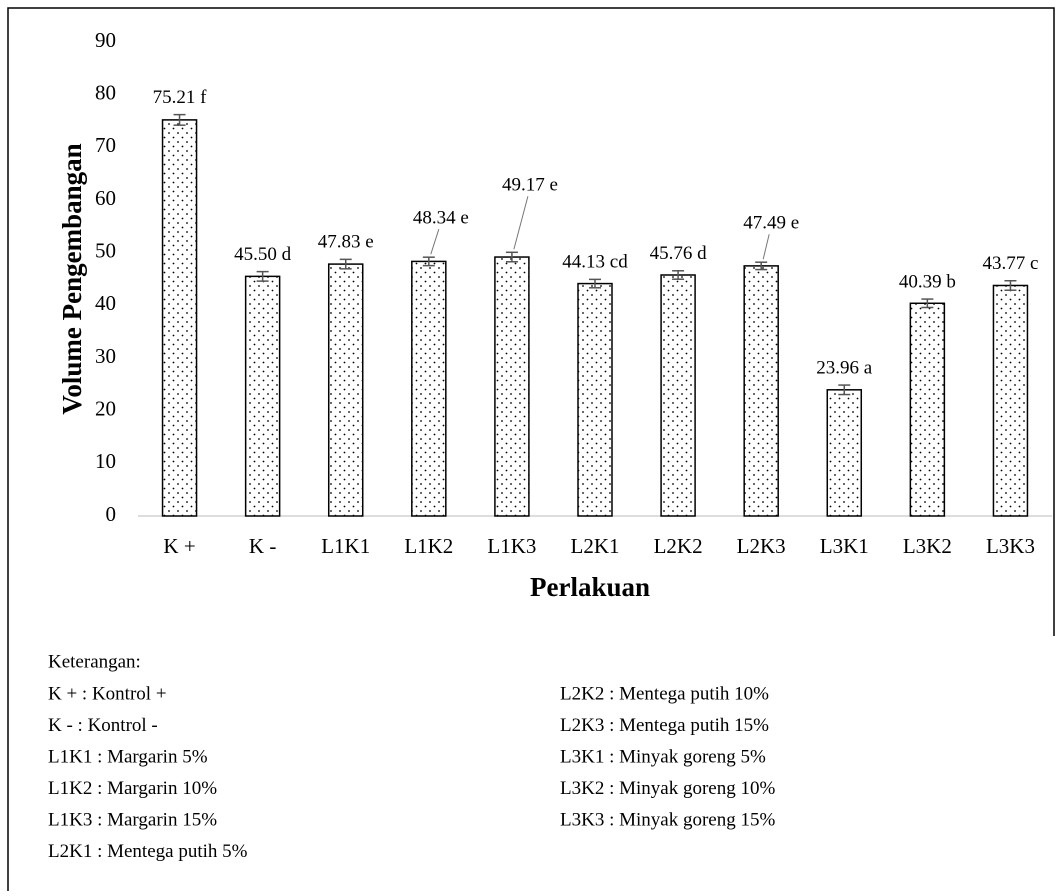 Image resolution: width=1062 pixels, height=896 pixels. Describe the element at coordinates (72, 278) in the screenshot. I see `y-axis-title: Volume Pengembangan` at that location.